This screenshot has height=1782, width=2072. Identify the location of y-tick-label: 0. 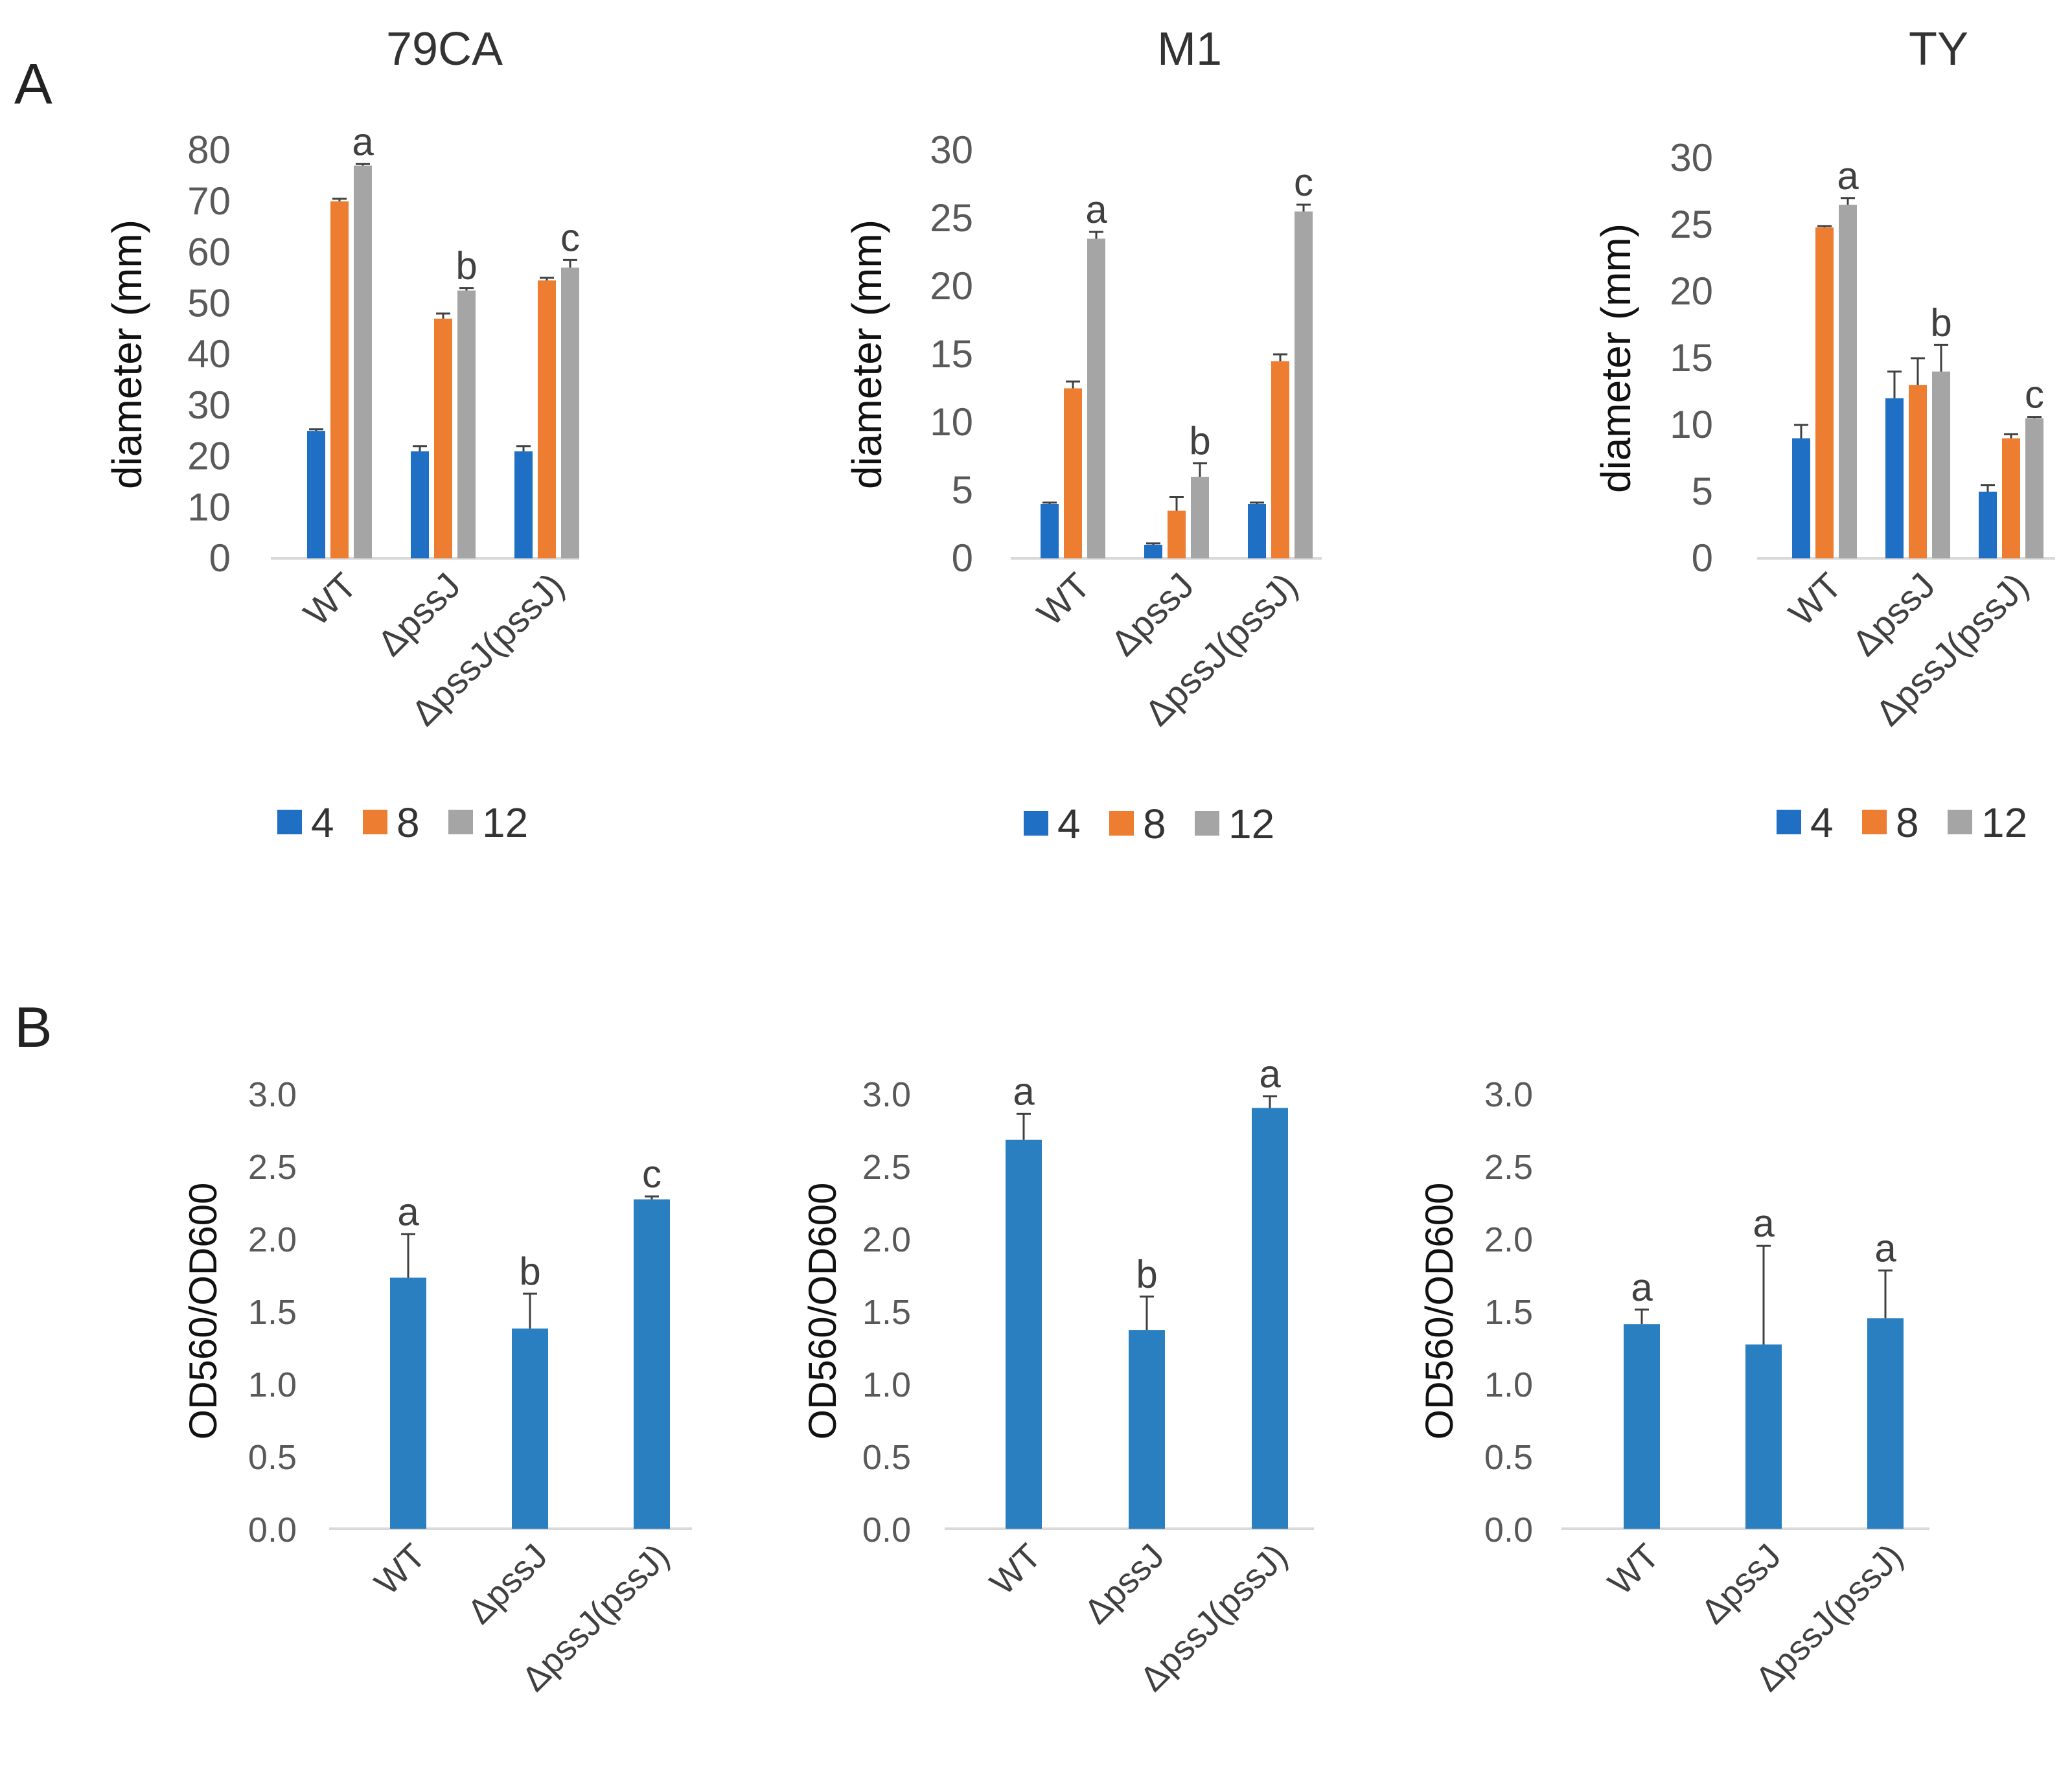
(220, 558).